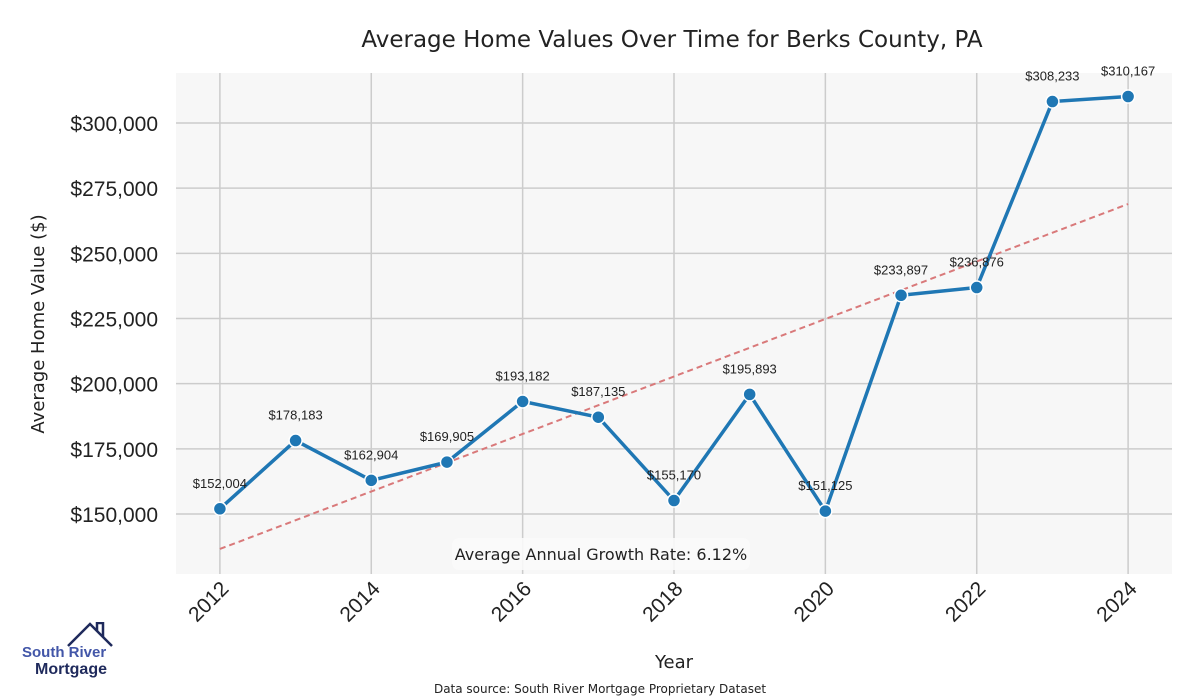  Describe the element at coordinates (208, 601) in the screenshot. I see `x-tick-label: 2012` at that location.